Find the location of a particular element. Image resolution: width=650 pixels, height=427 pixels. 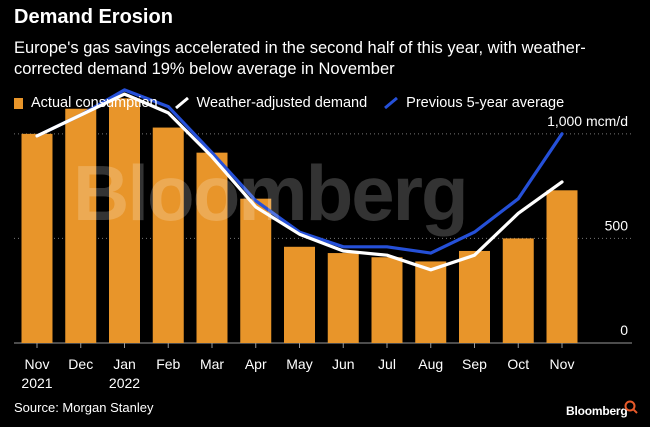

legend-item-weather: Weather-adjusted demand is located at coordinates (271, 103).